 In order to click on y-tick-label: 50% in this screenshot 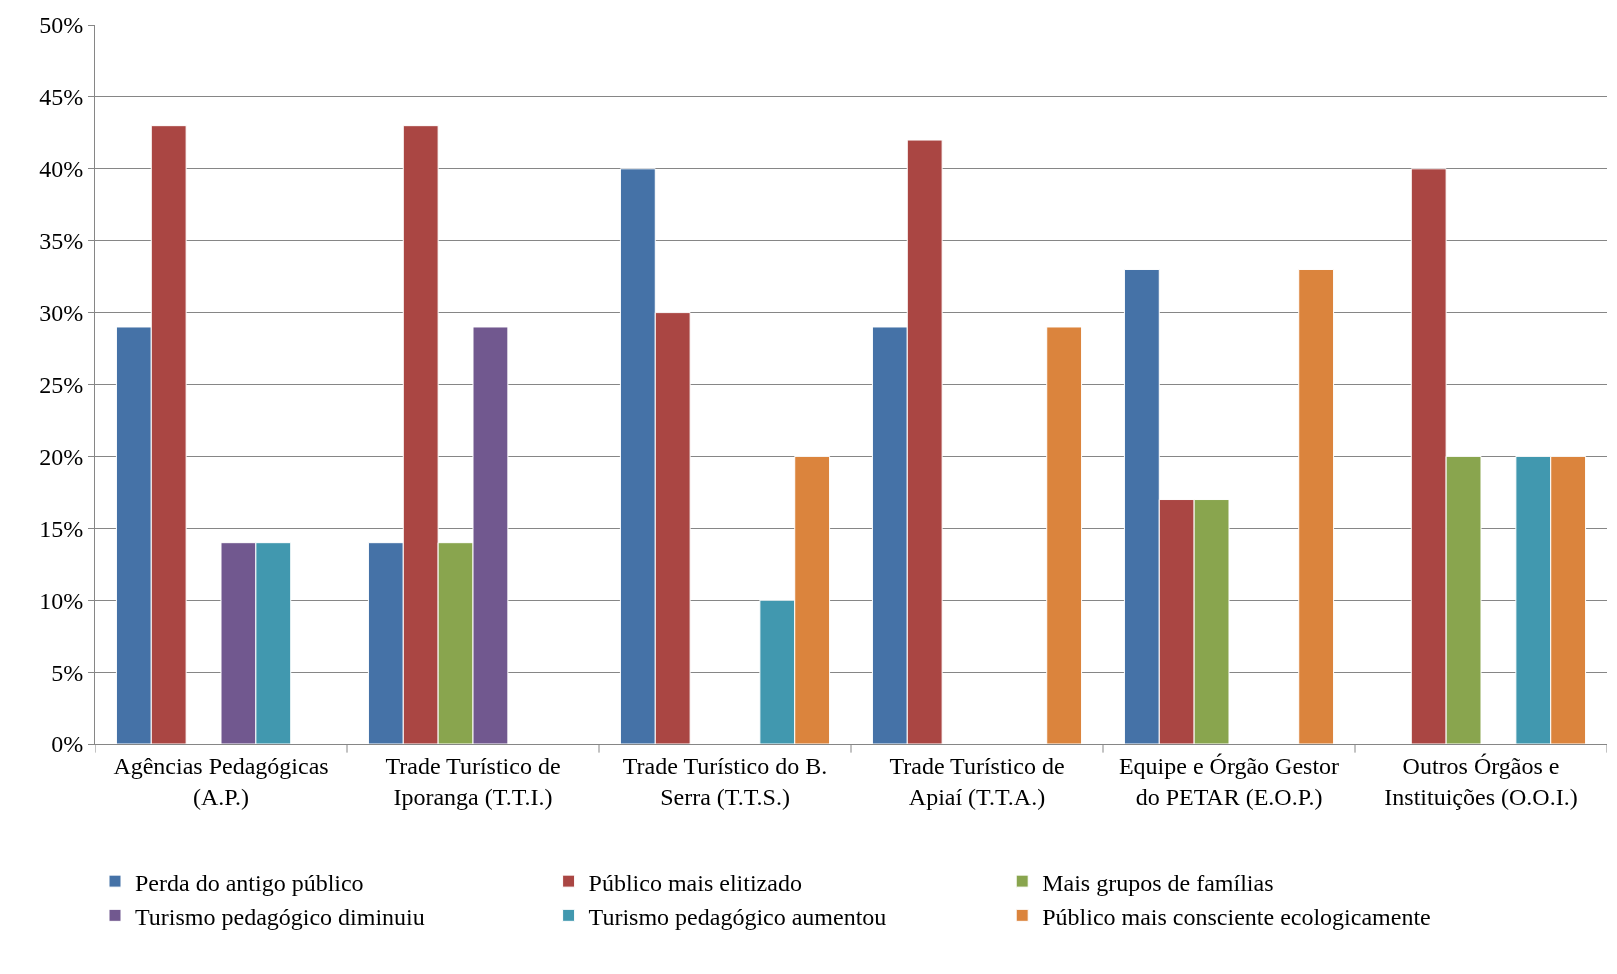, I will do `click(61, 25)`.